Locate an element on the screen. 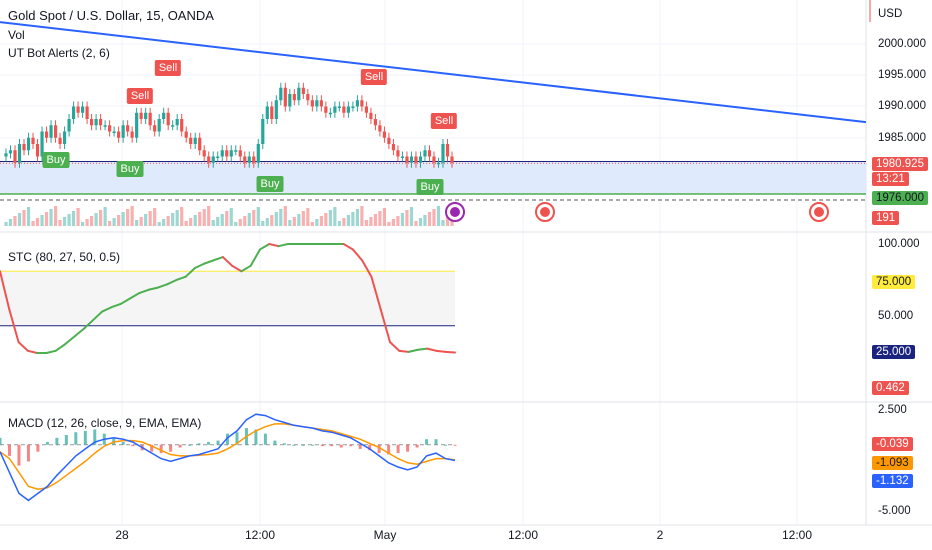 This screenshot has height=550, width=932. macd-signal-tag: -1.093 is located at coordinates (892, 463).